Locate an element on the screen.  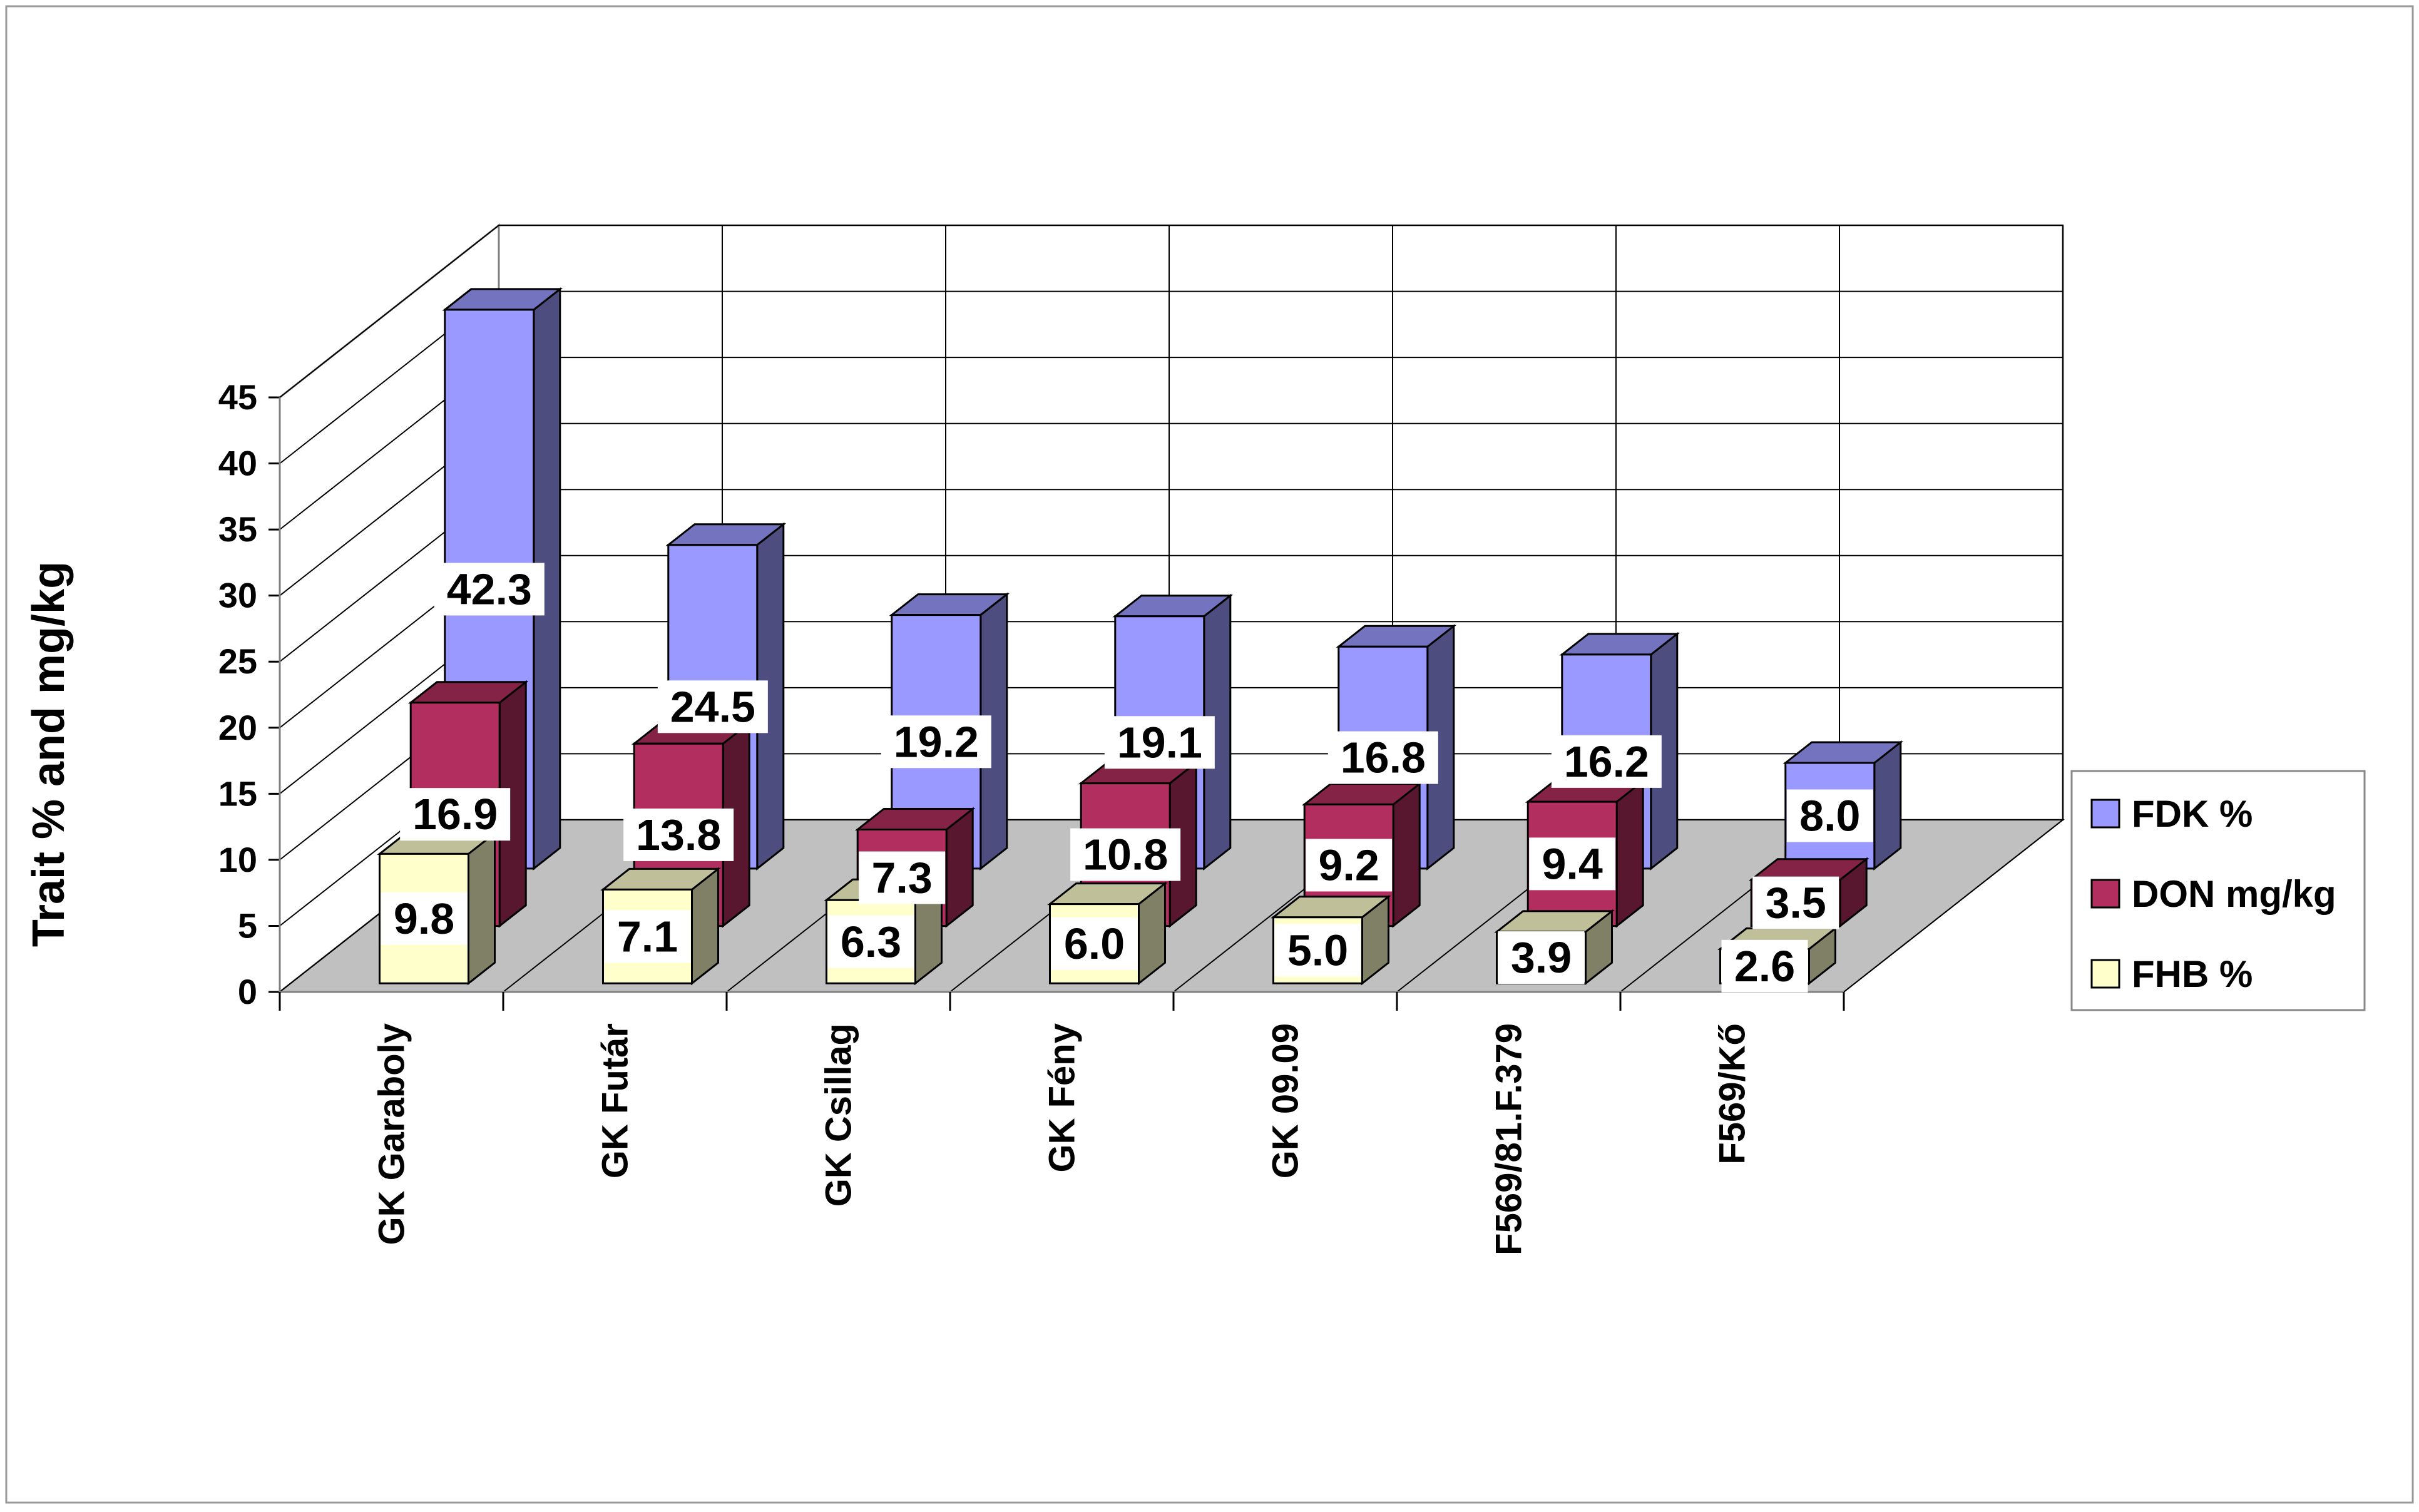
data-label: 3.9 is located at coordinates (1541, 957).